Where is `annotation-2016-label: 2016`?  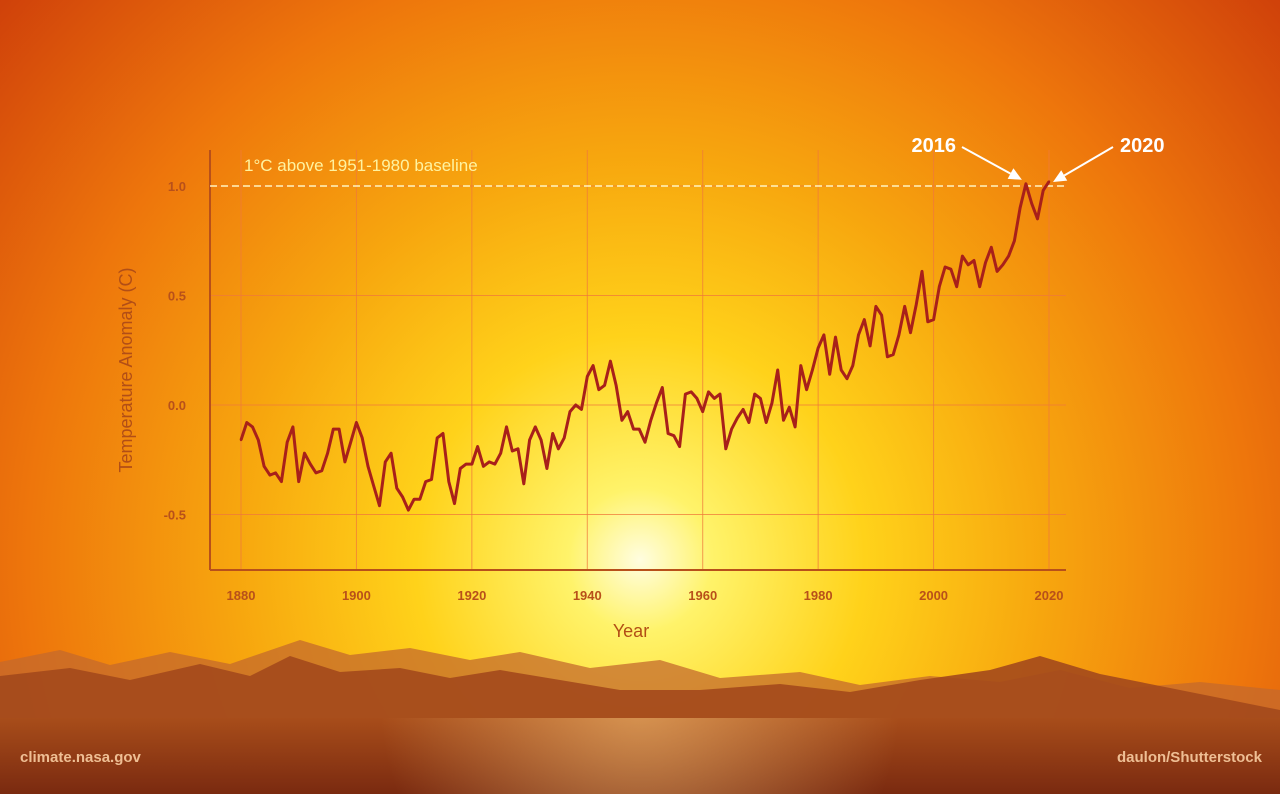 annotation-2016-label: 2016 is located at coordinates (934, 146).